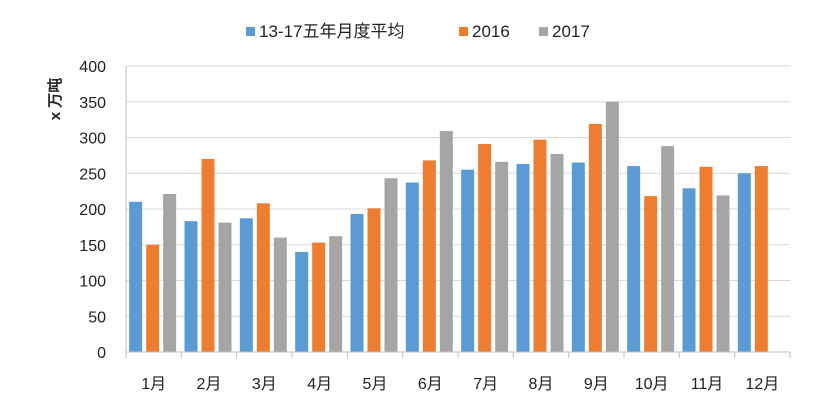 The width and height of the screenshot is (827, 419). What do you see at coordinates (571, 31) in the screenshot?
I see `legend-label: 2017` at bounding box center [571, 31].